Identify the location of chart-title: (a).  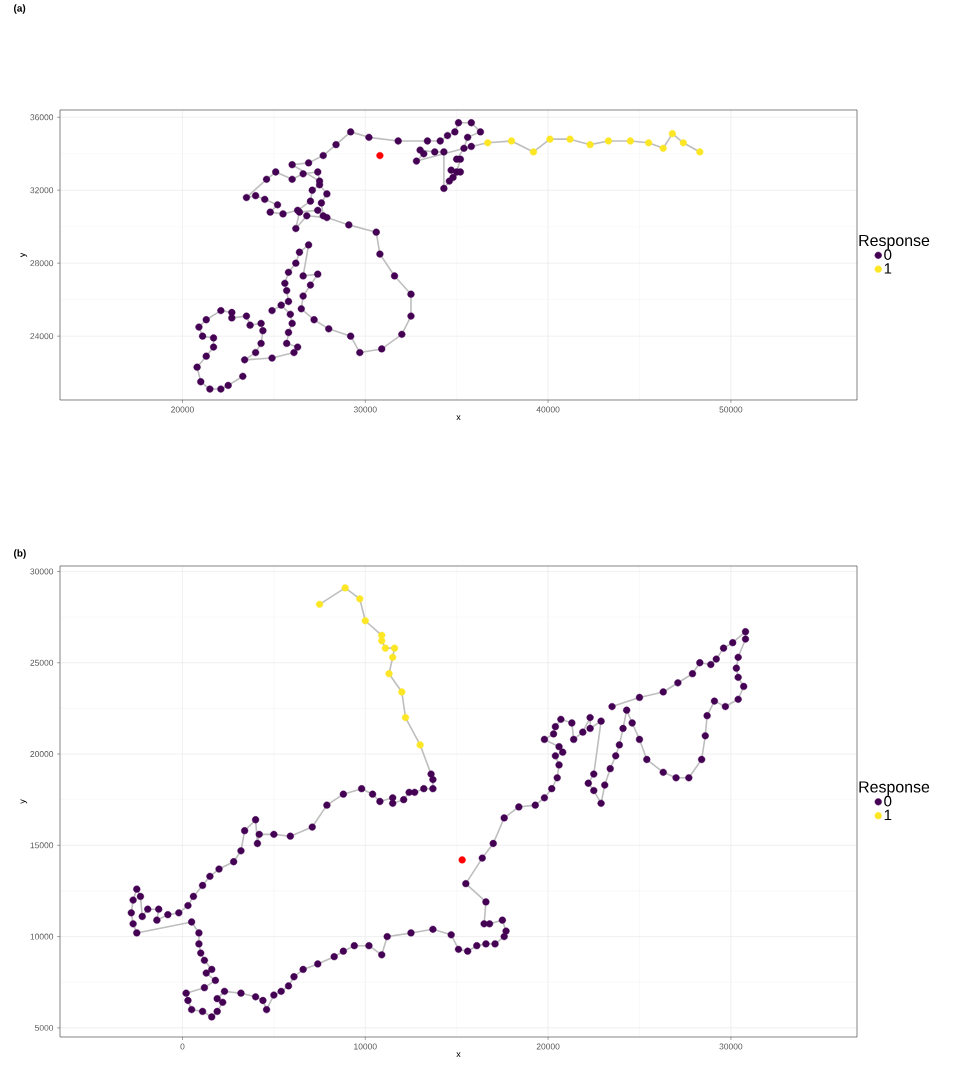
(20, 9).